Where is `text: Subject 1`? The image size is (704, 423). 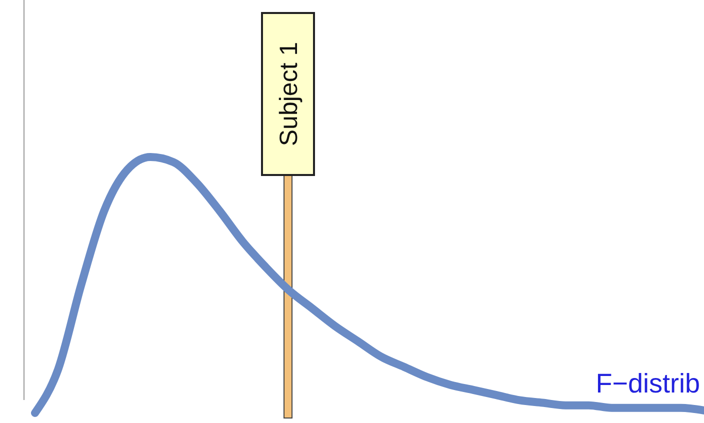
text: Subject 1 is located at coordinates (289, 94).